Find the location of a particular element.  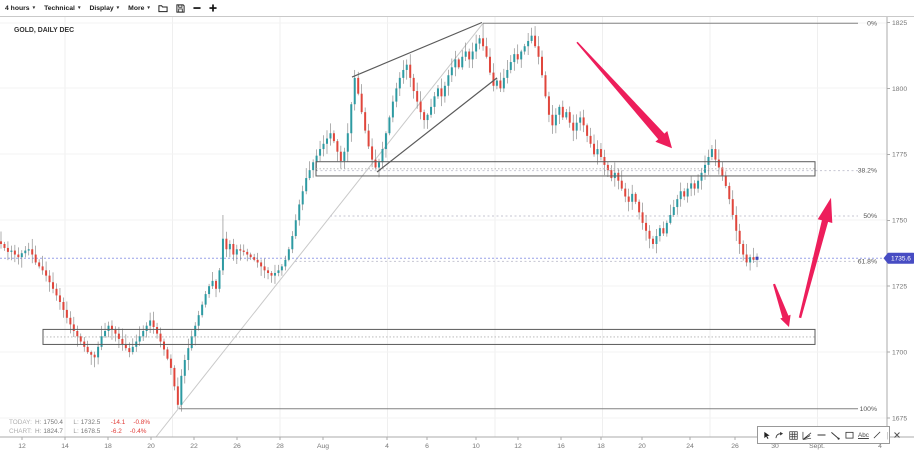

chart-symbol-label: GOLD, DAILY DEC is located at coordinates (44, 30).